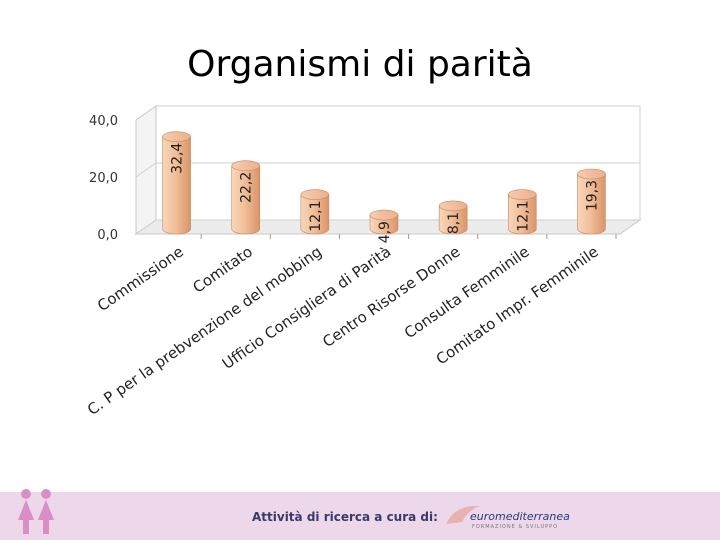 This screenshot has width=720, height=540. Describe the element at coordinates (345, 517) in the screenshot. I see `footer-text: Attività di ricerca a cura di:` at that location.